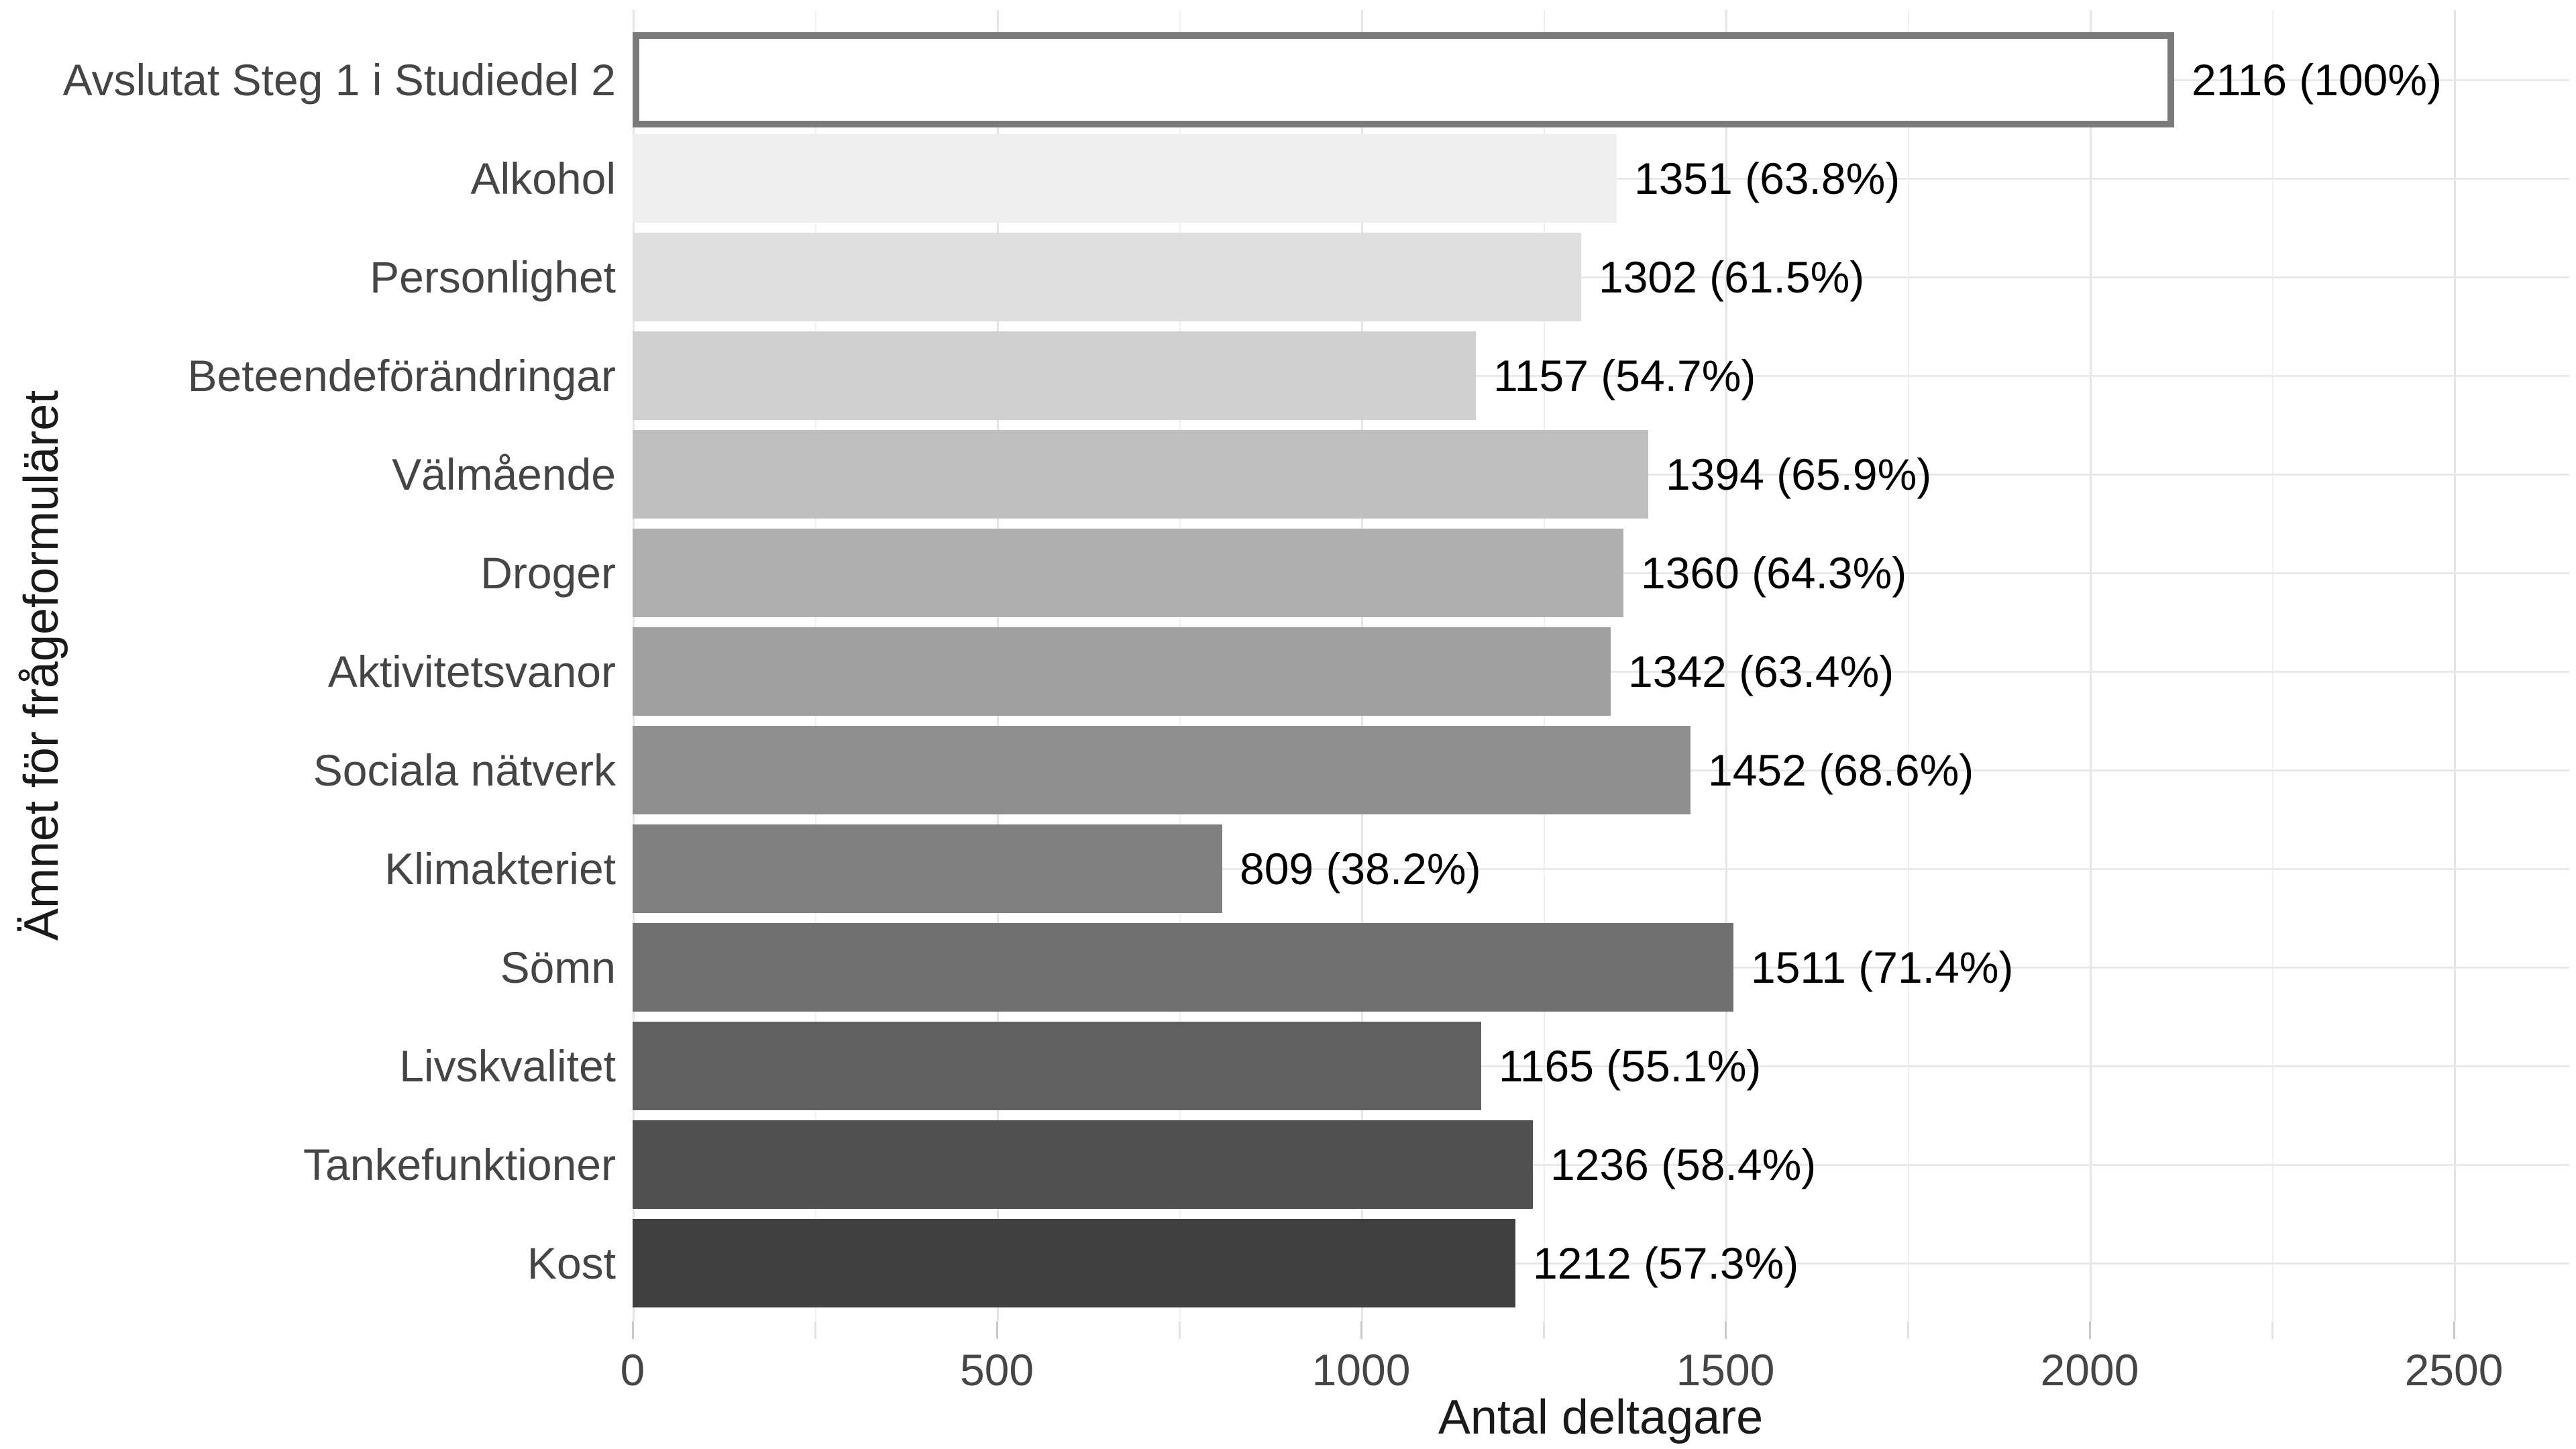  I want to click on bar-value-label: 1212 (57.3%), so click(1666, 1263).